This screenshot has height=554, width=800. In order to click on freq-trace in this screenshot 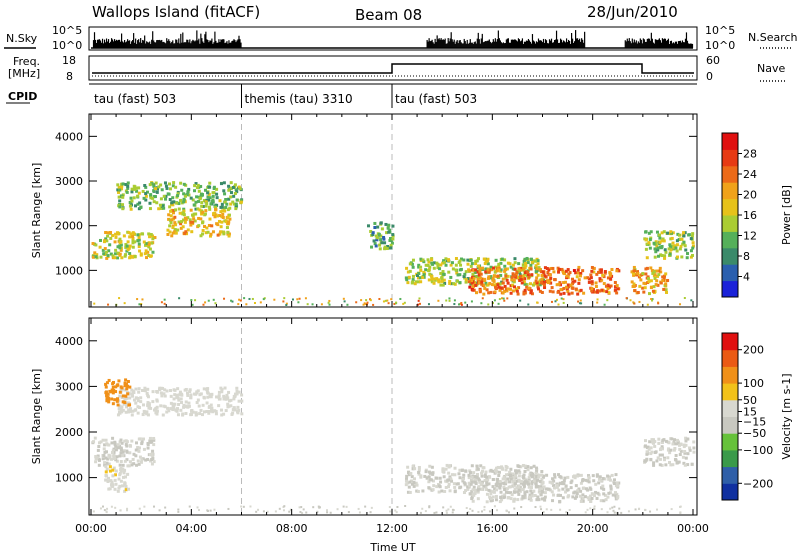, I will do `click(393, 68)`.